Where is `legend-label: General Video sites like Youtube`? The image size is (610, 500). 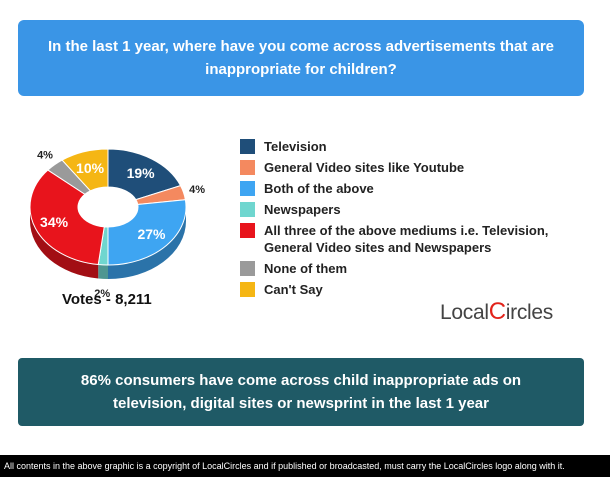 legend-label: General Video sites like Youtube is located at coordinates (364, 167).